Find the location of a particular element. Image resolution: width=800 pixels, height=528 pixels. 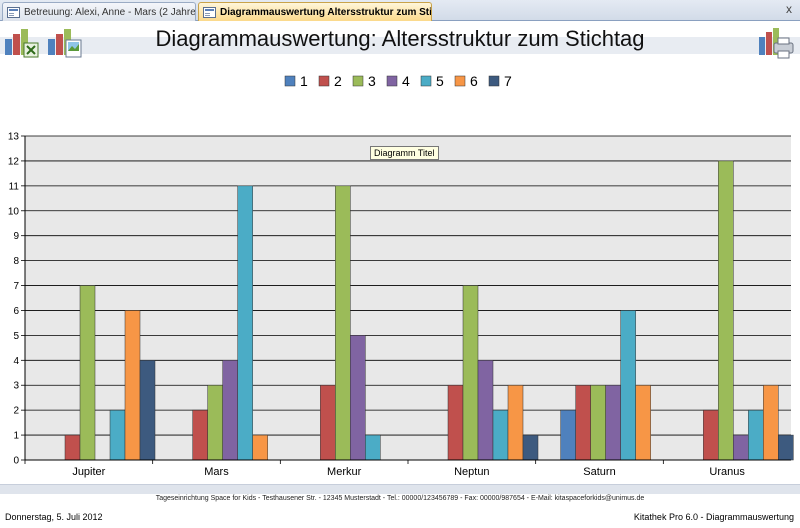

y-tick-label: 10 is located at coordinates (14, 211).